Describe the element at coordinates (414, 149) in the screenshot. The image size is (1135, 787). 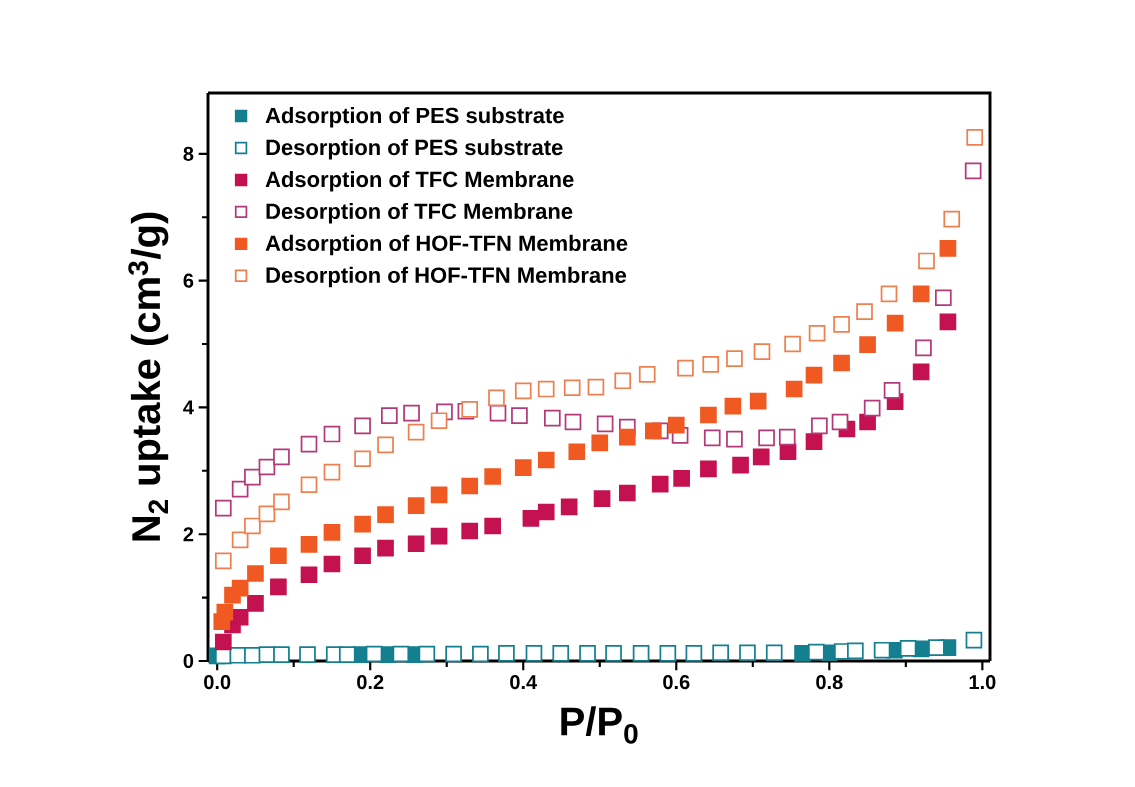
I see `legend-label: Desorption of PES substrate` at that location.